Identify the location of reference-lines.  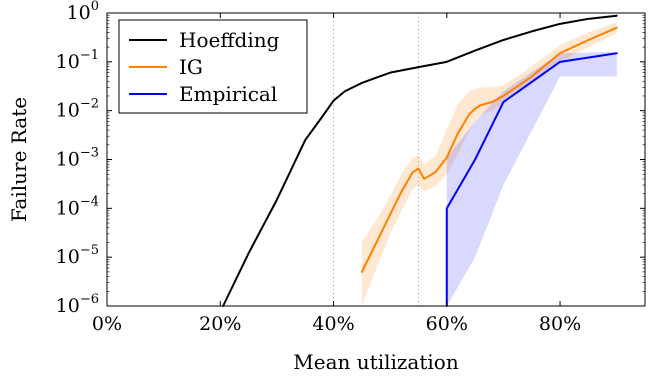
(376, 159).